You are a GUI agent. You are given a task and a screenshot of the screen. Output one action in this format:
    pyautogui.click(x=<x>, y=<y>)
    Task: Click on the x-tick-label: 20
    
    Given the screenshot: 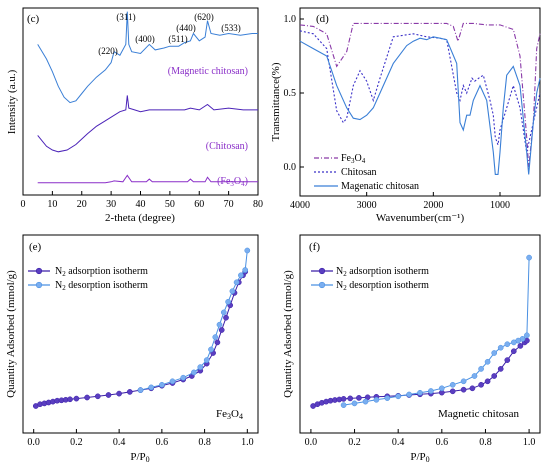 What is the action you would take?
    pyautogui.click(x=82, y=204)
    